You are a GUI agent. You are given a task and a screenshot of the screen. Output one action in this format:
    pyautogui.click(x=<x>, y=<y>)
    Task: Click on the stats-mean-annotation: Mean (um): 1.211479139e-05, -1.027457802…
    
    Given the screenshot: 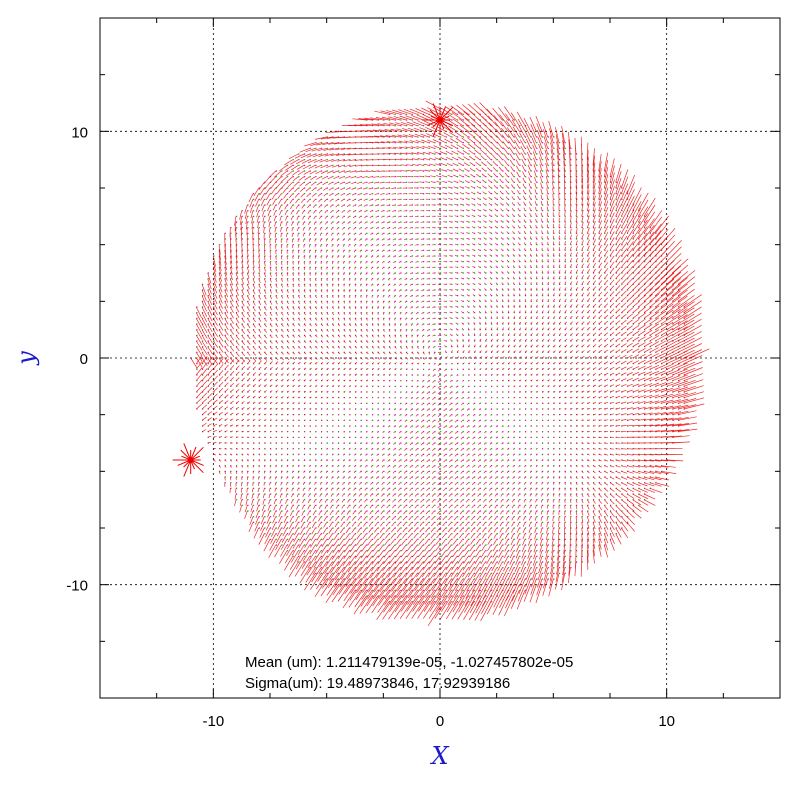 What is the action you would take?
    pyautogui.click(x=409, y=662)
    